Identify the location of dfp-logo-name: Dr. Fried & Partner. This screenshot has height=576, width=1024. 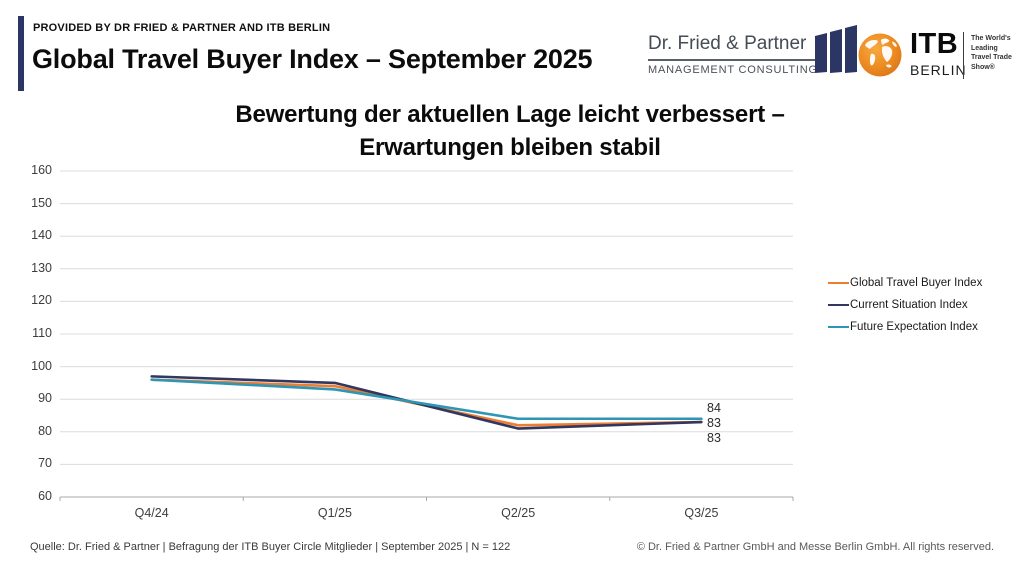
(733, 47).